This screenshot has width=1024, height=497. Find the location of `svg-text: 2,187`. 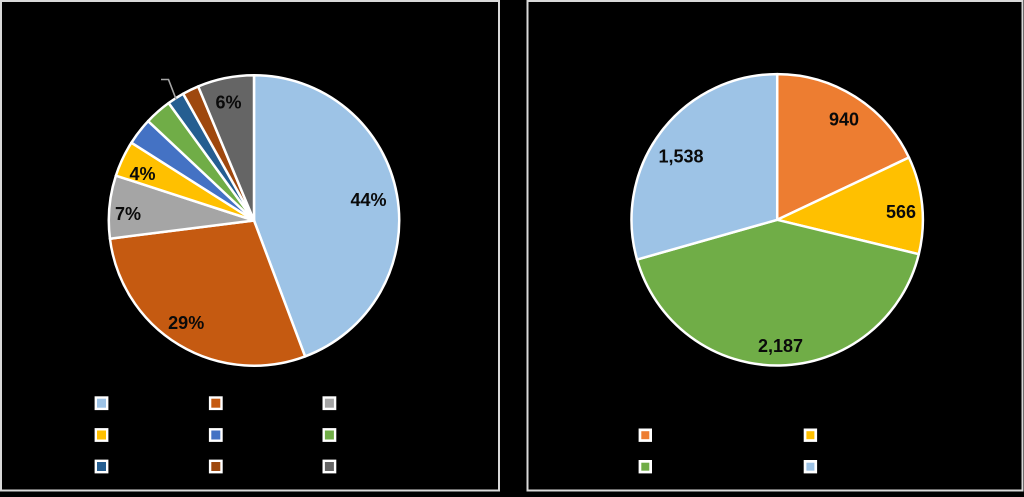

svg-text: 2,187 is located at coordinates (780, 346).